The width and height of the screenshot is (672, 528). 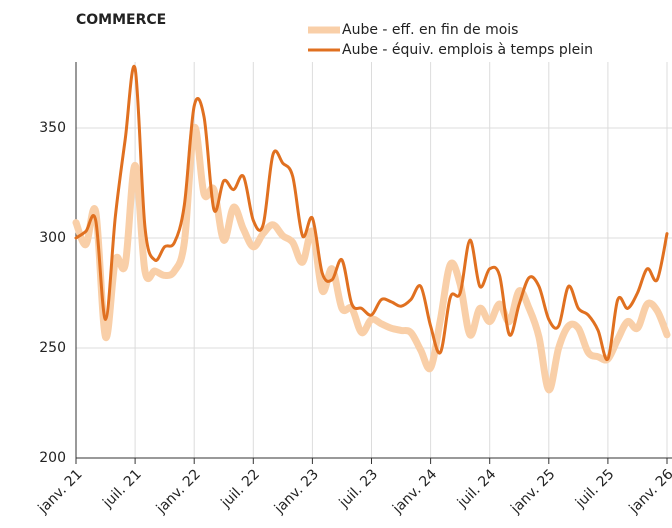 What do you see at coordinates (430, 30) in the screenshot?
I see `legend-label: Aube - eff. en fin de mois` at bounding box center [430, 30].